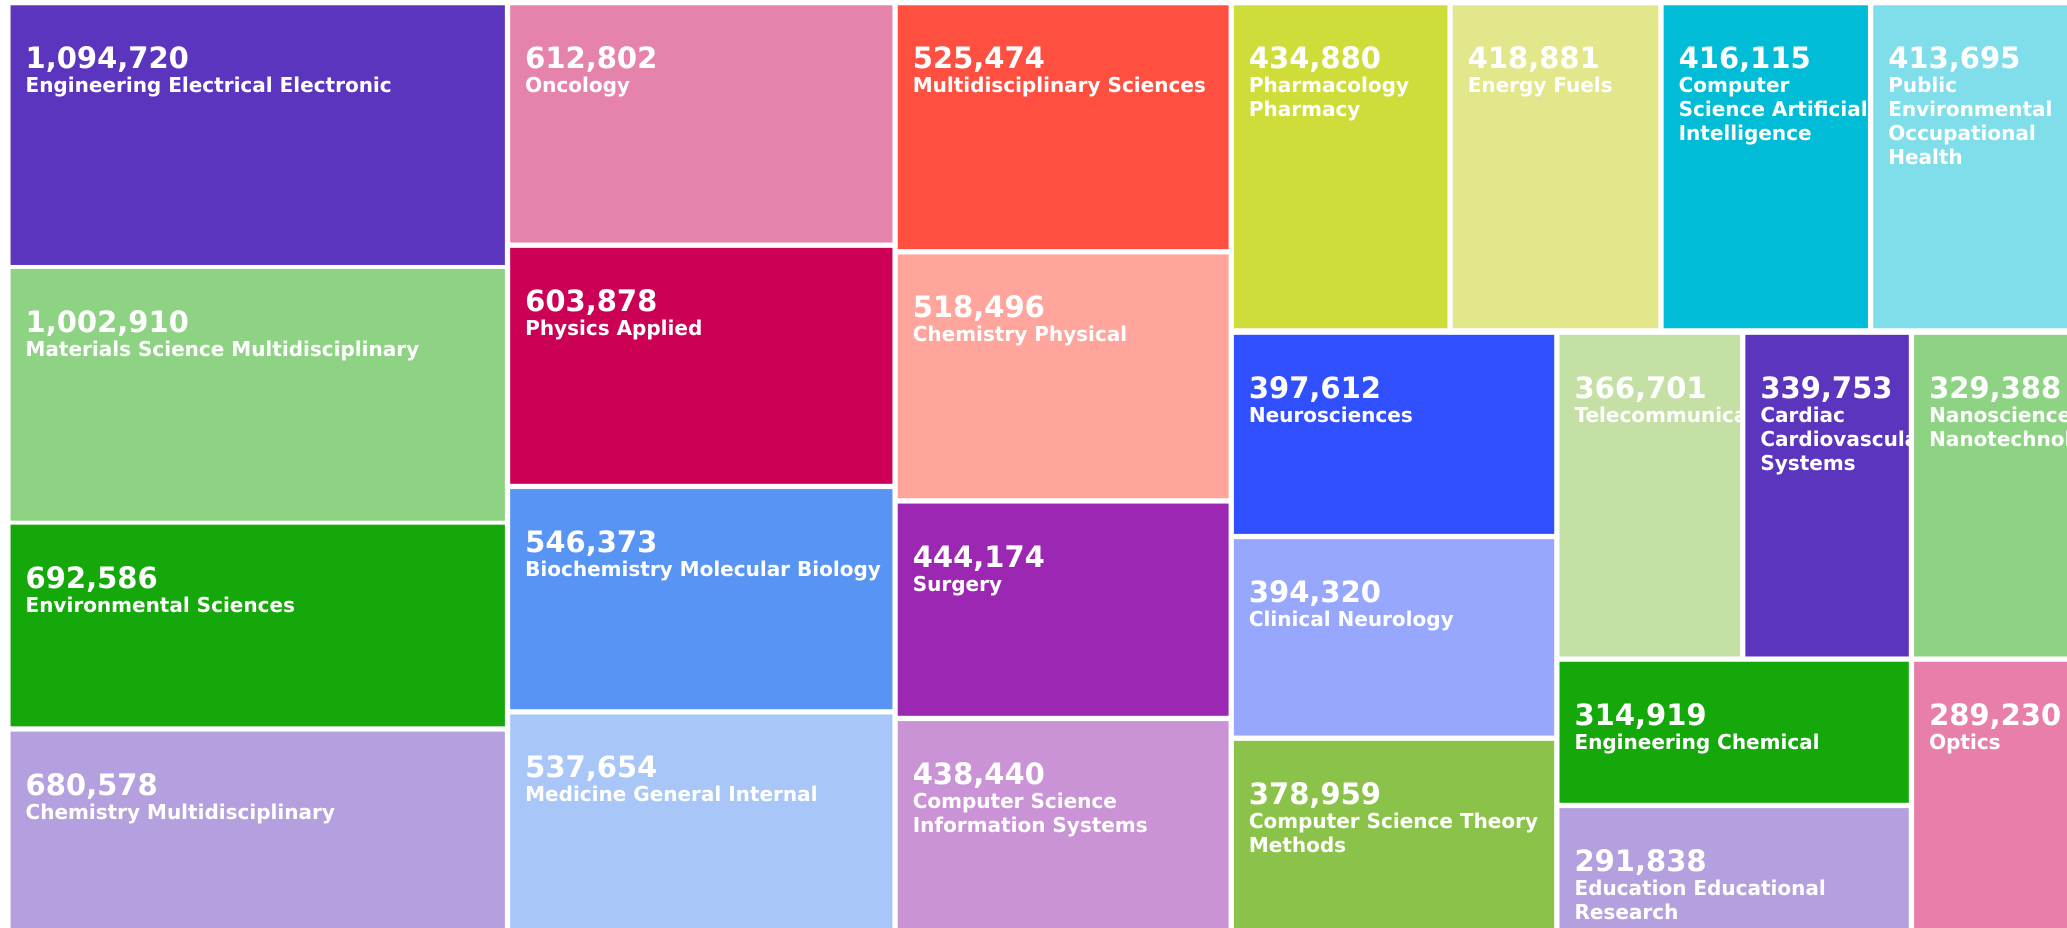  I want to click on tile-value: 413,695, so click(1954, 58).